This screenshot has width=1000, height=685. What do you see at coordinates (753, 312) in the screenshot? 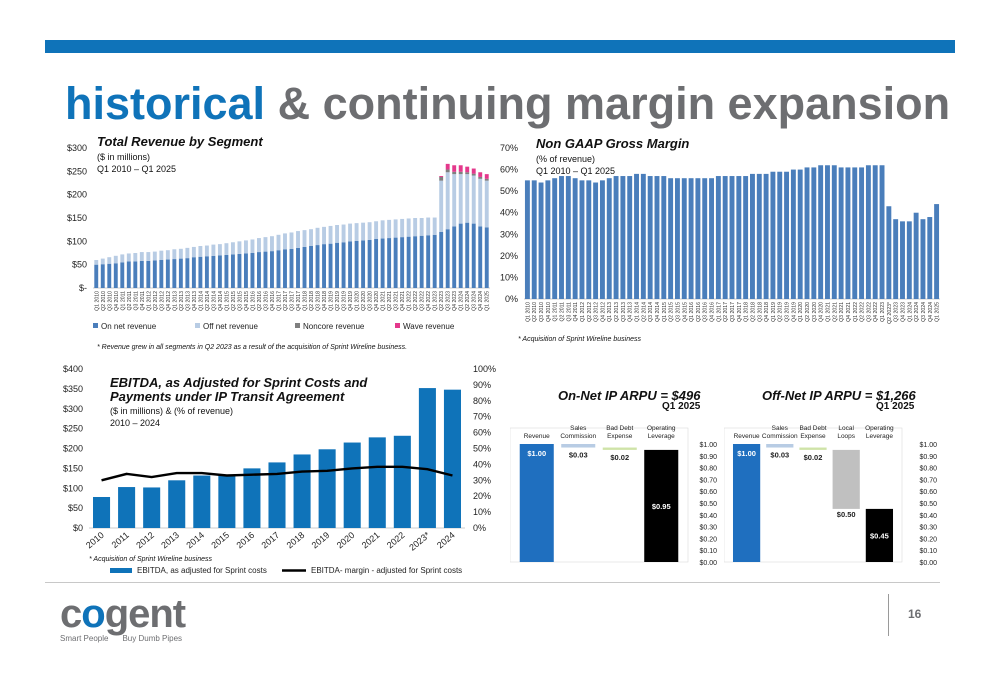
I see `gross-margin-x-tick: Q2 2018` at bounding box center [753, 312].